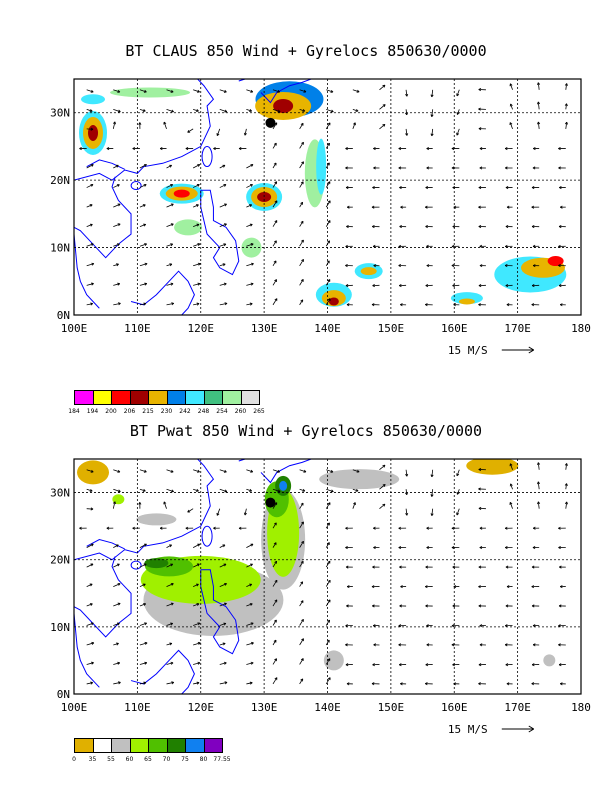 The width and height of the screenshot is (612, 792). I want to click on top-panel-title: BT CLAUS 850 Wind + Gyrelocs 850630/0000, so click(306, 51).